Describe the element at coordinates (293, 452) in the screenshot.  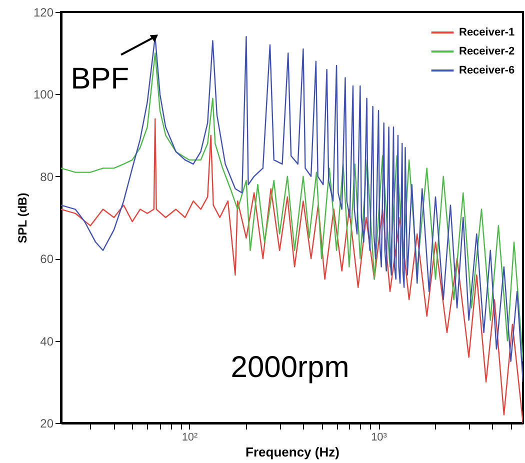
I see `x-axis-title: Frequency (Hz)` at that location.